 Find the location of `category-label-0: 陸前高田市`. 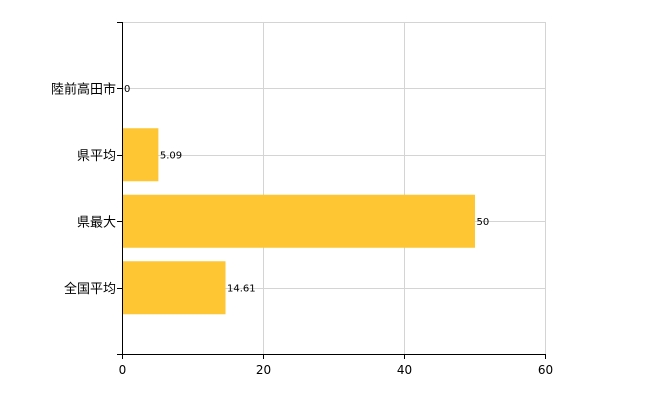

category-label-0: 陸前高田市 is located at coordinates (83, 89).